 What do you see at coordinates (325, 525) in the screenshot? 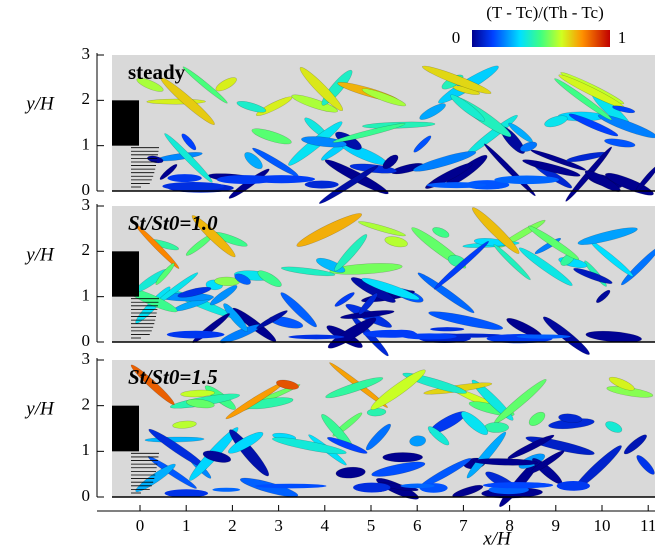
I see `x-tick-label: 4` at bounding box center [325, 525].